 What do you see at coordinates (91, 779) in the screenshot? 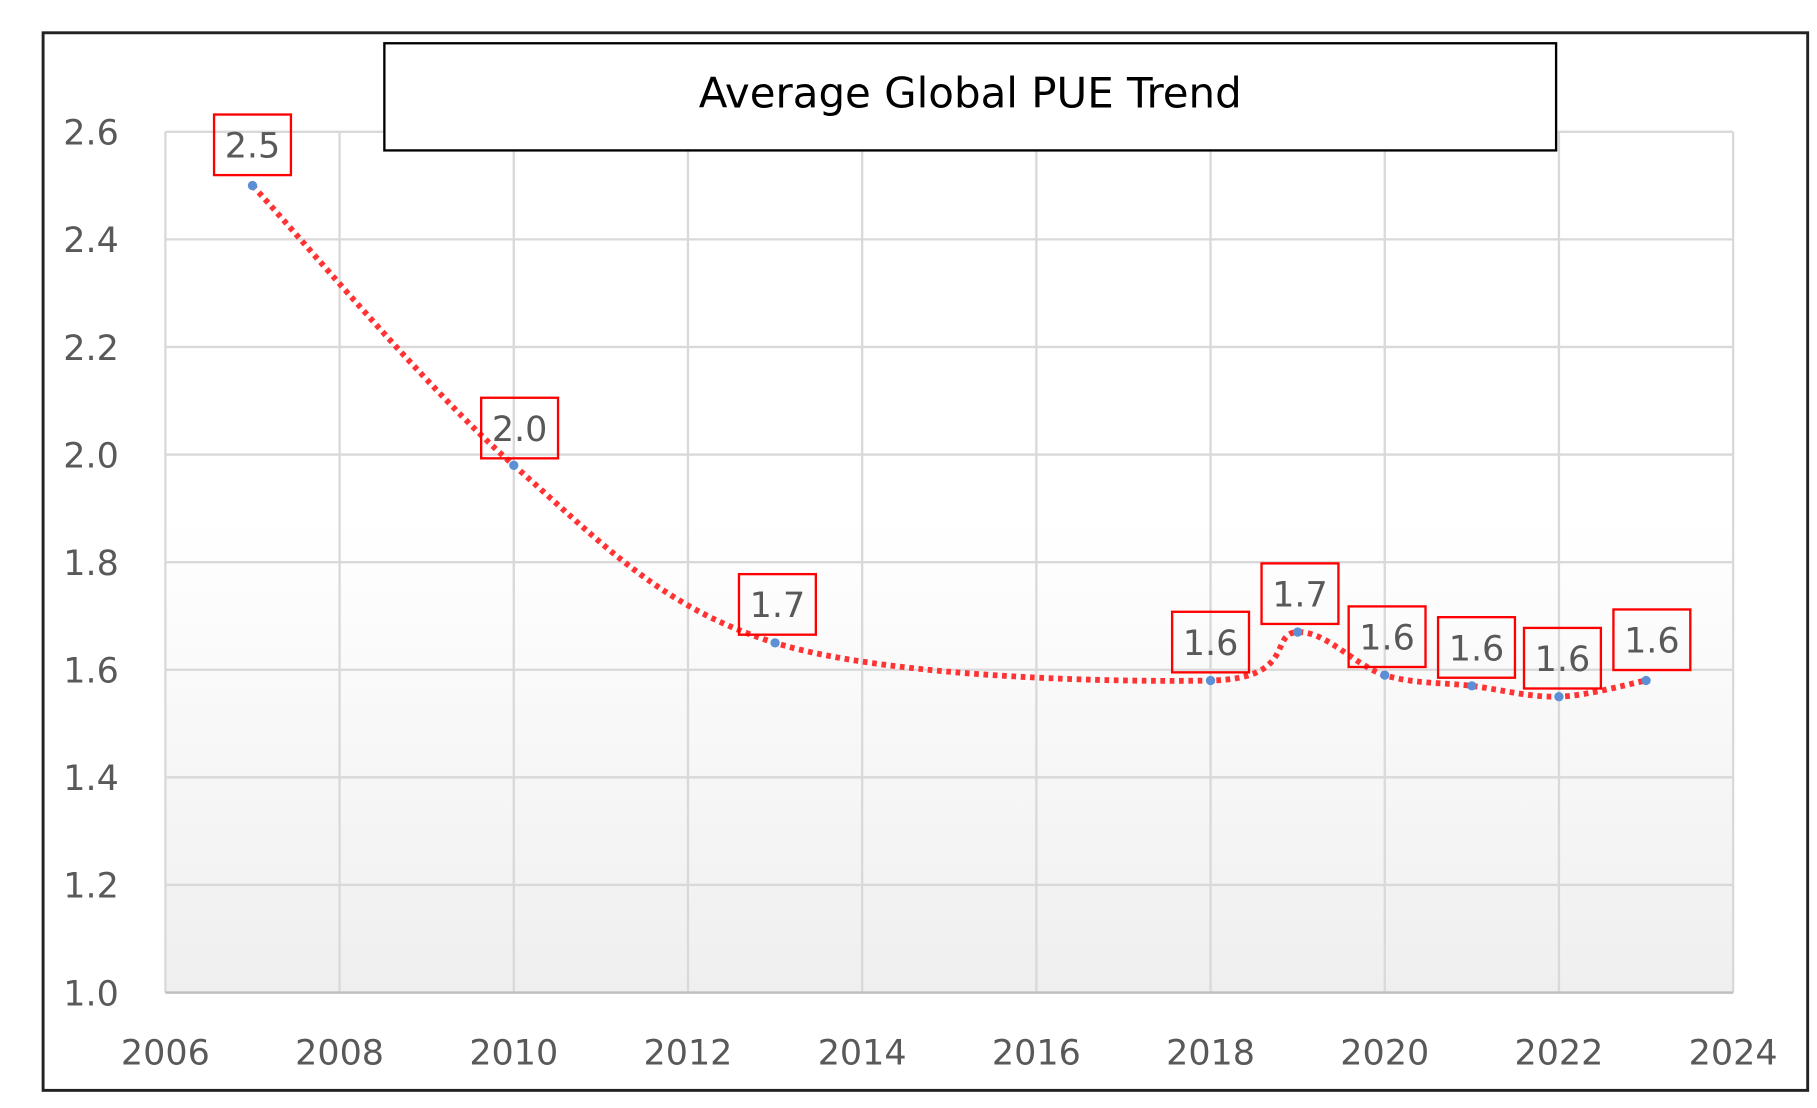
I see `y-tick-label: 1.4` at bounding box center [91, 779].